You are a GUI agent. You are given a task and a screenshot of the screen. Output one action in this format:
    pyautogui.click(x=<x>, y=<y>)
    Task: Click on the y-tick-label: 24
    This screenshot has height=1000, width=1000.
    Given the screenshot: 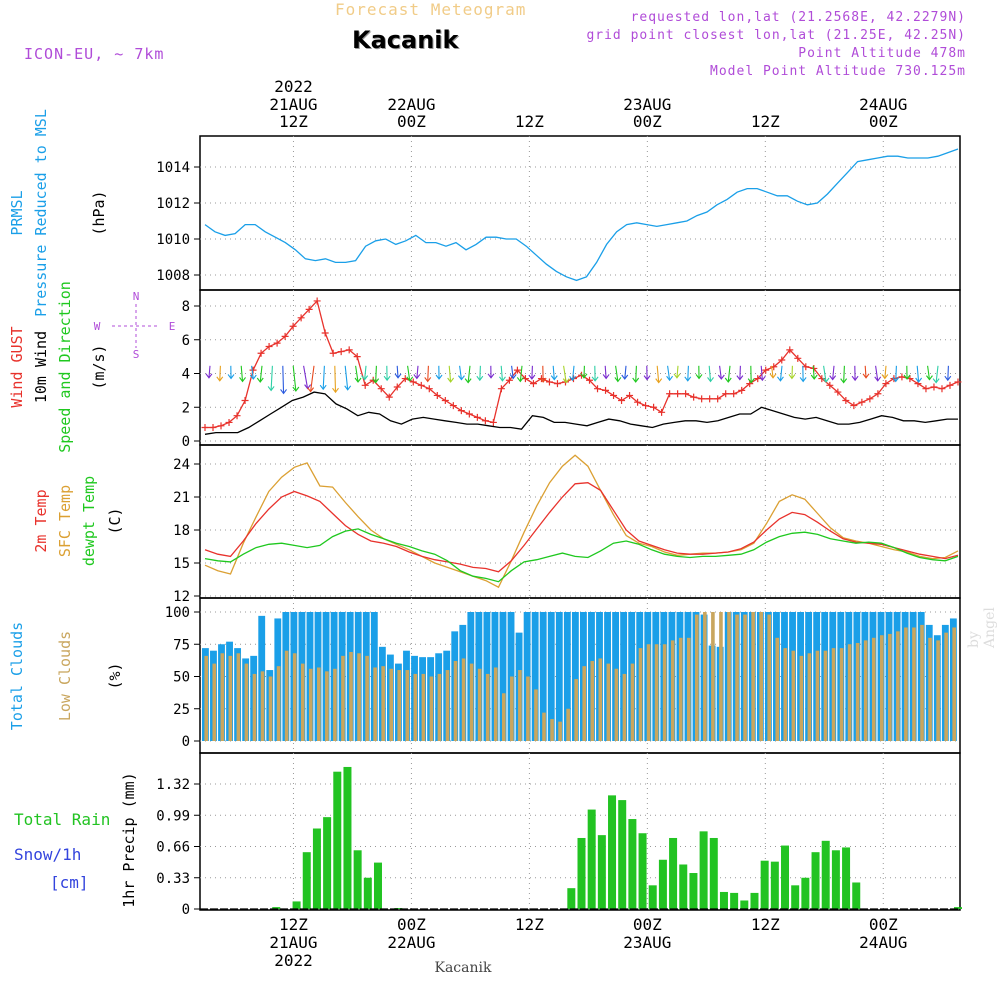 What is the action you would take?
    pyautogui.click(x=181, y=465)
    